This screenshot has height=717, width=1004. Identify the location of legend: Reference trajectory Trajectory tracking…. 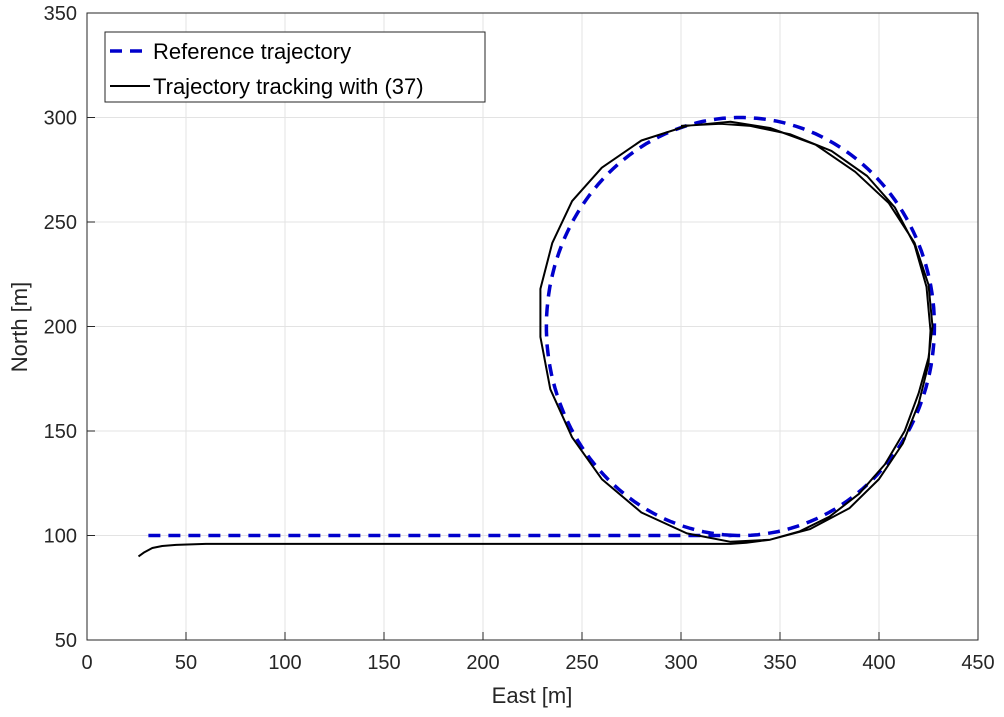
(295, 67).